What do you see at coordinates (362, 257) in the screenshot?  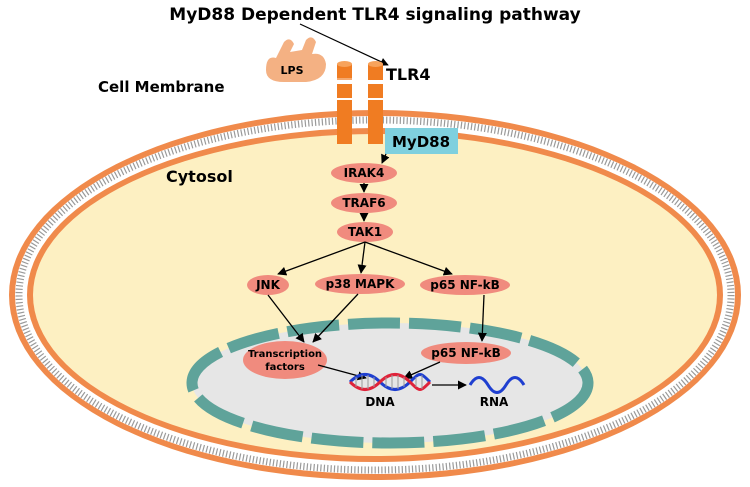 I see `arrow-tak1-p38` at bounding box center [362, 257].